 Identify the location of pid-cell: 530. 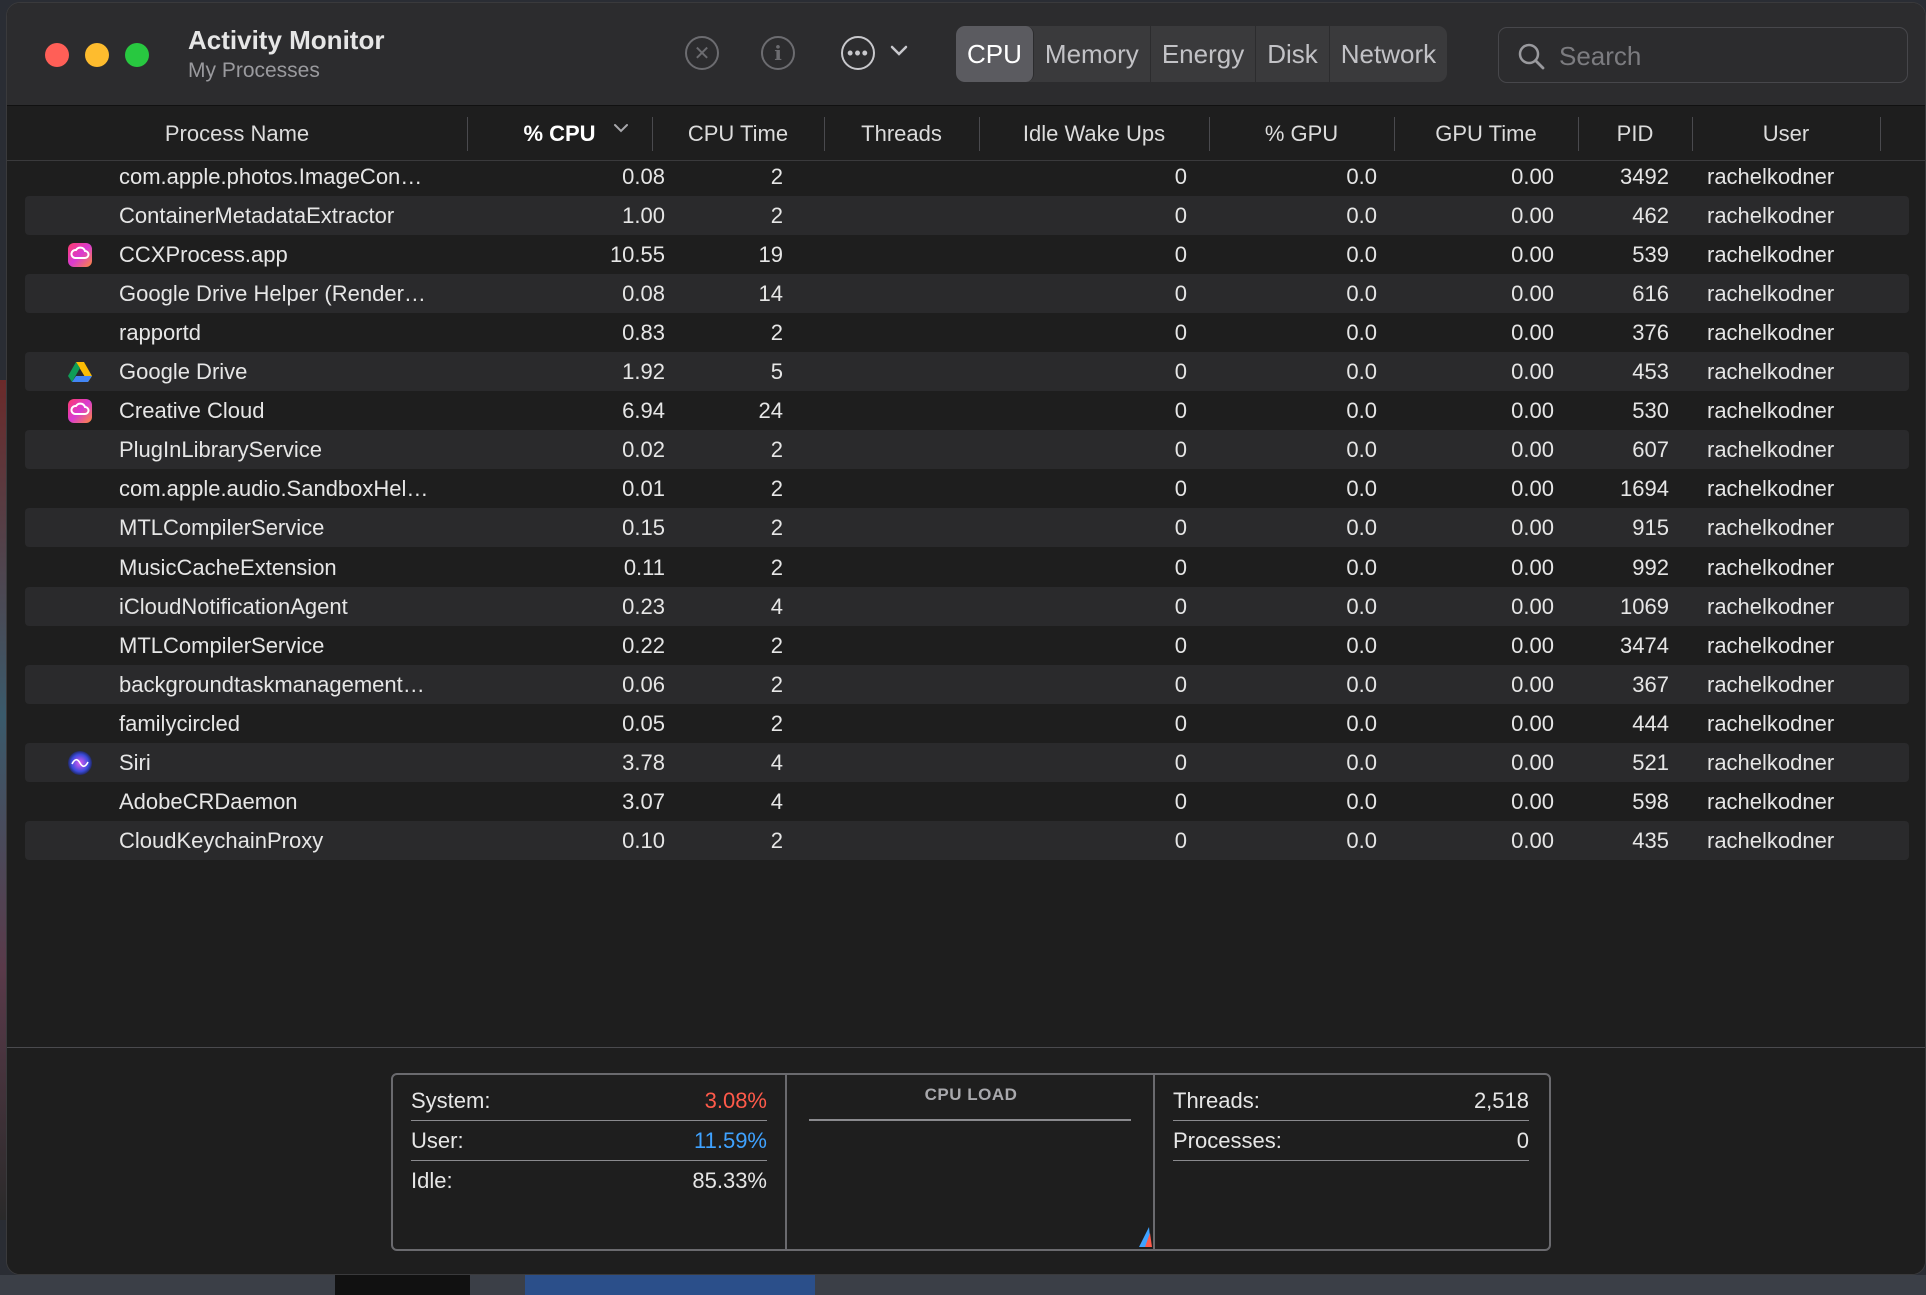
(1650, 411).